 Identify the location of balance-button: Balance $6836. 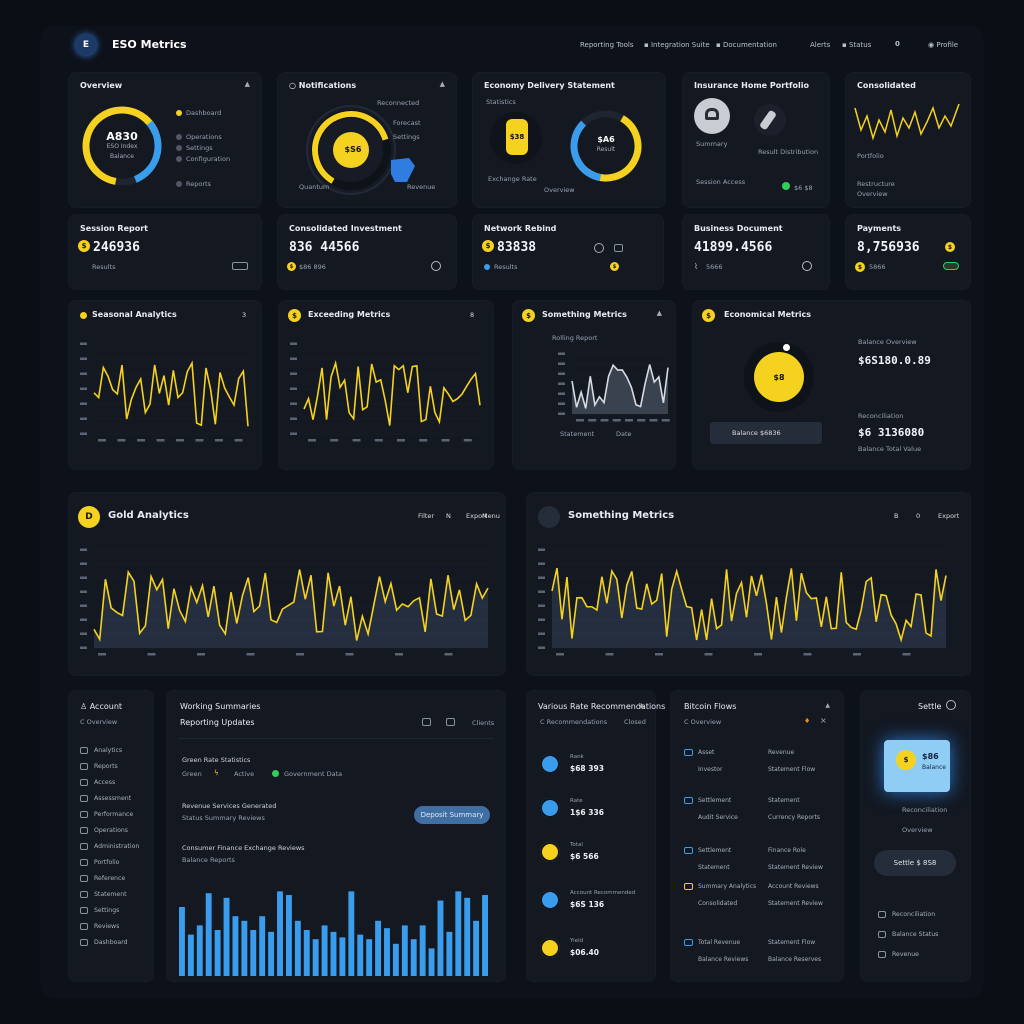
(766, 433).